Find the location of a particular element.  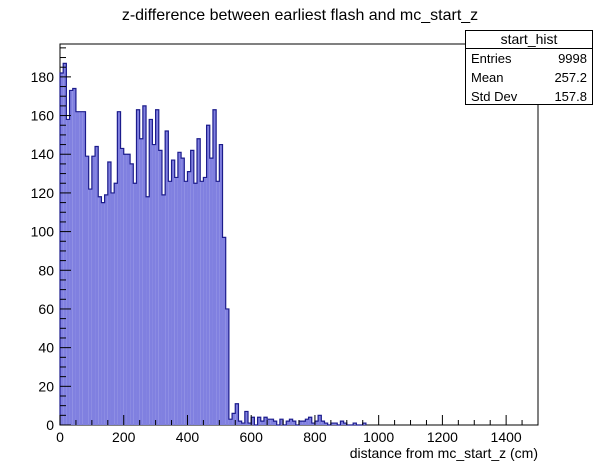

y-tick-label: 20 is located at coordinates (46, 386).